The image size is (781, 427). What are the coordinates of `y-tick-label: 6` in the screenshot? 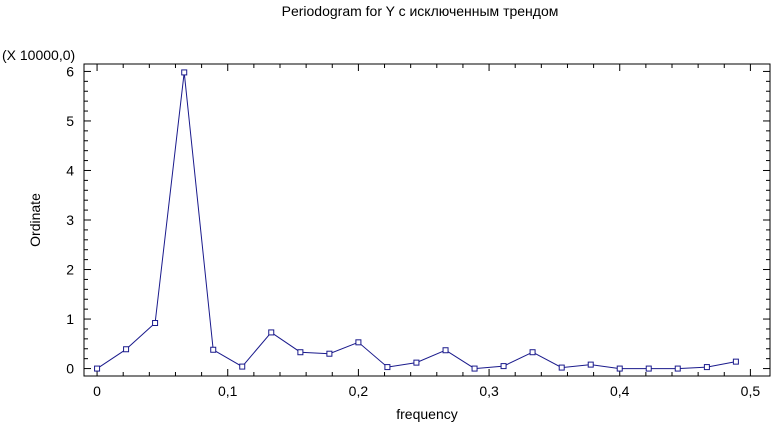 It's located at (70, 71).